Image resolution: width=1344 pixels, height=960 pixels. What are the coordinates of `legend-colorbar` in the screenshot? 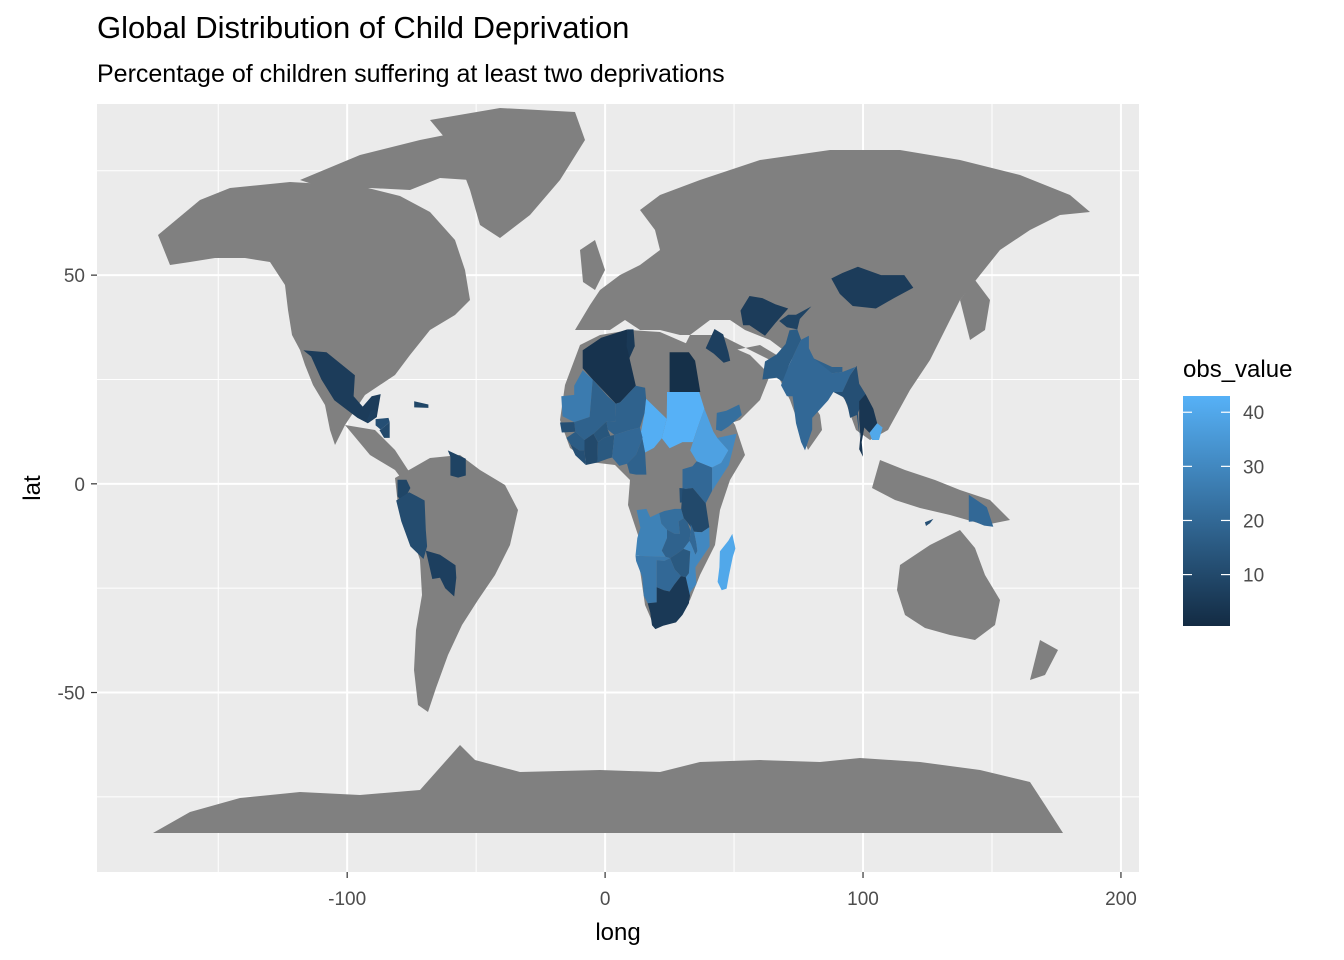 It's located at (1206, 511).